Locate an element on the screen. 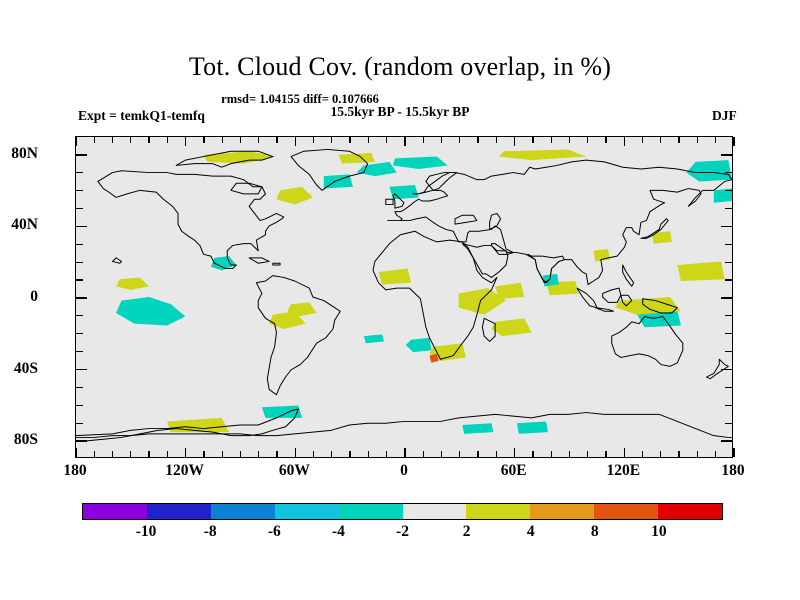 The width and height of the screenshot is (800, 600). colorbar is located at coordinates (402, 511).